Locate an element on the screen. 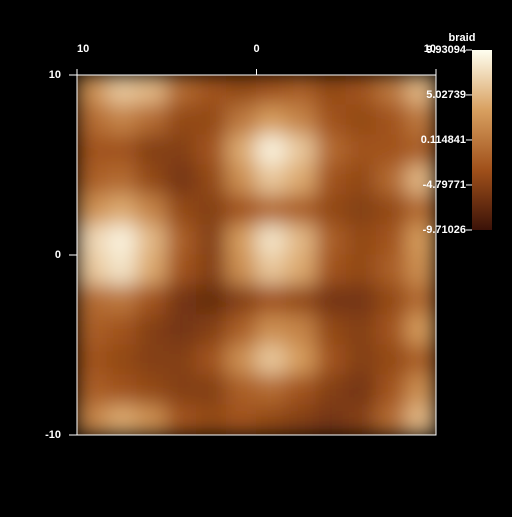 The width and height of the screenshot is (512, 517). y-tick-label: 0 is located at coordinates (58, 255).